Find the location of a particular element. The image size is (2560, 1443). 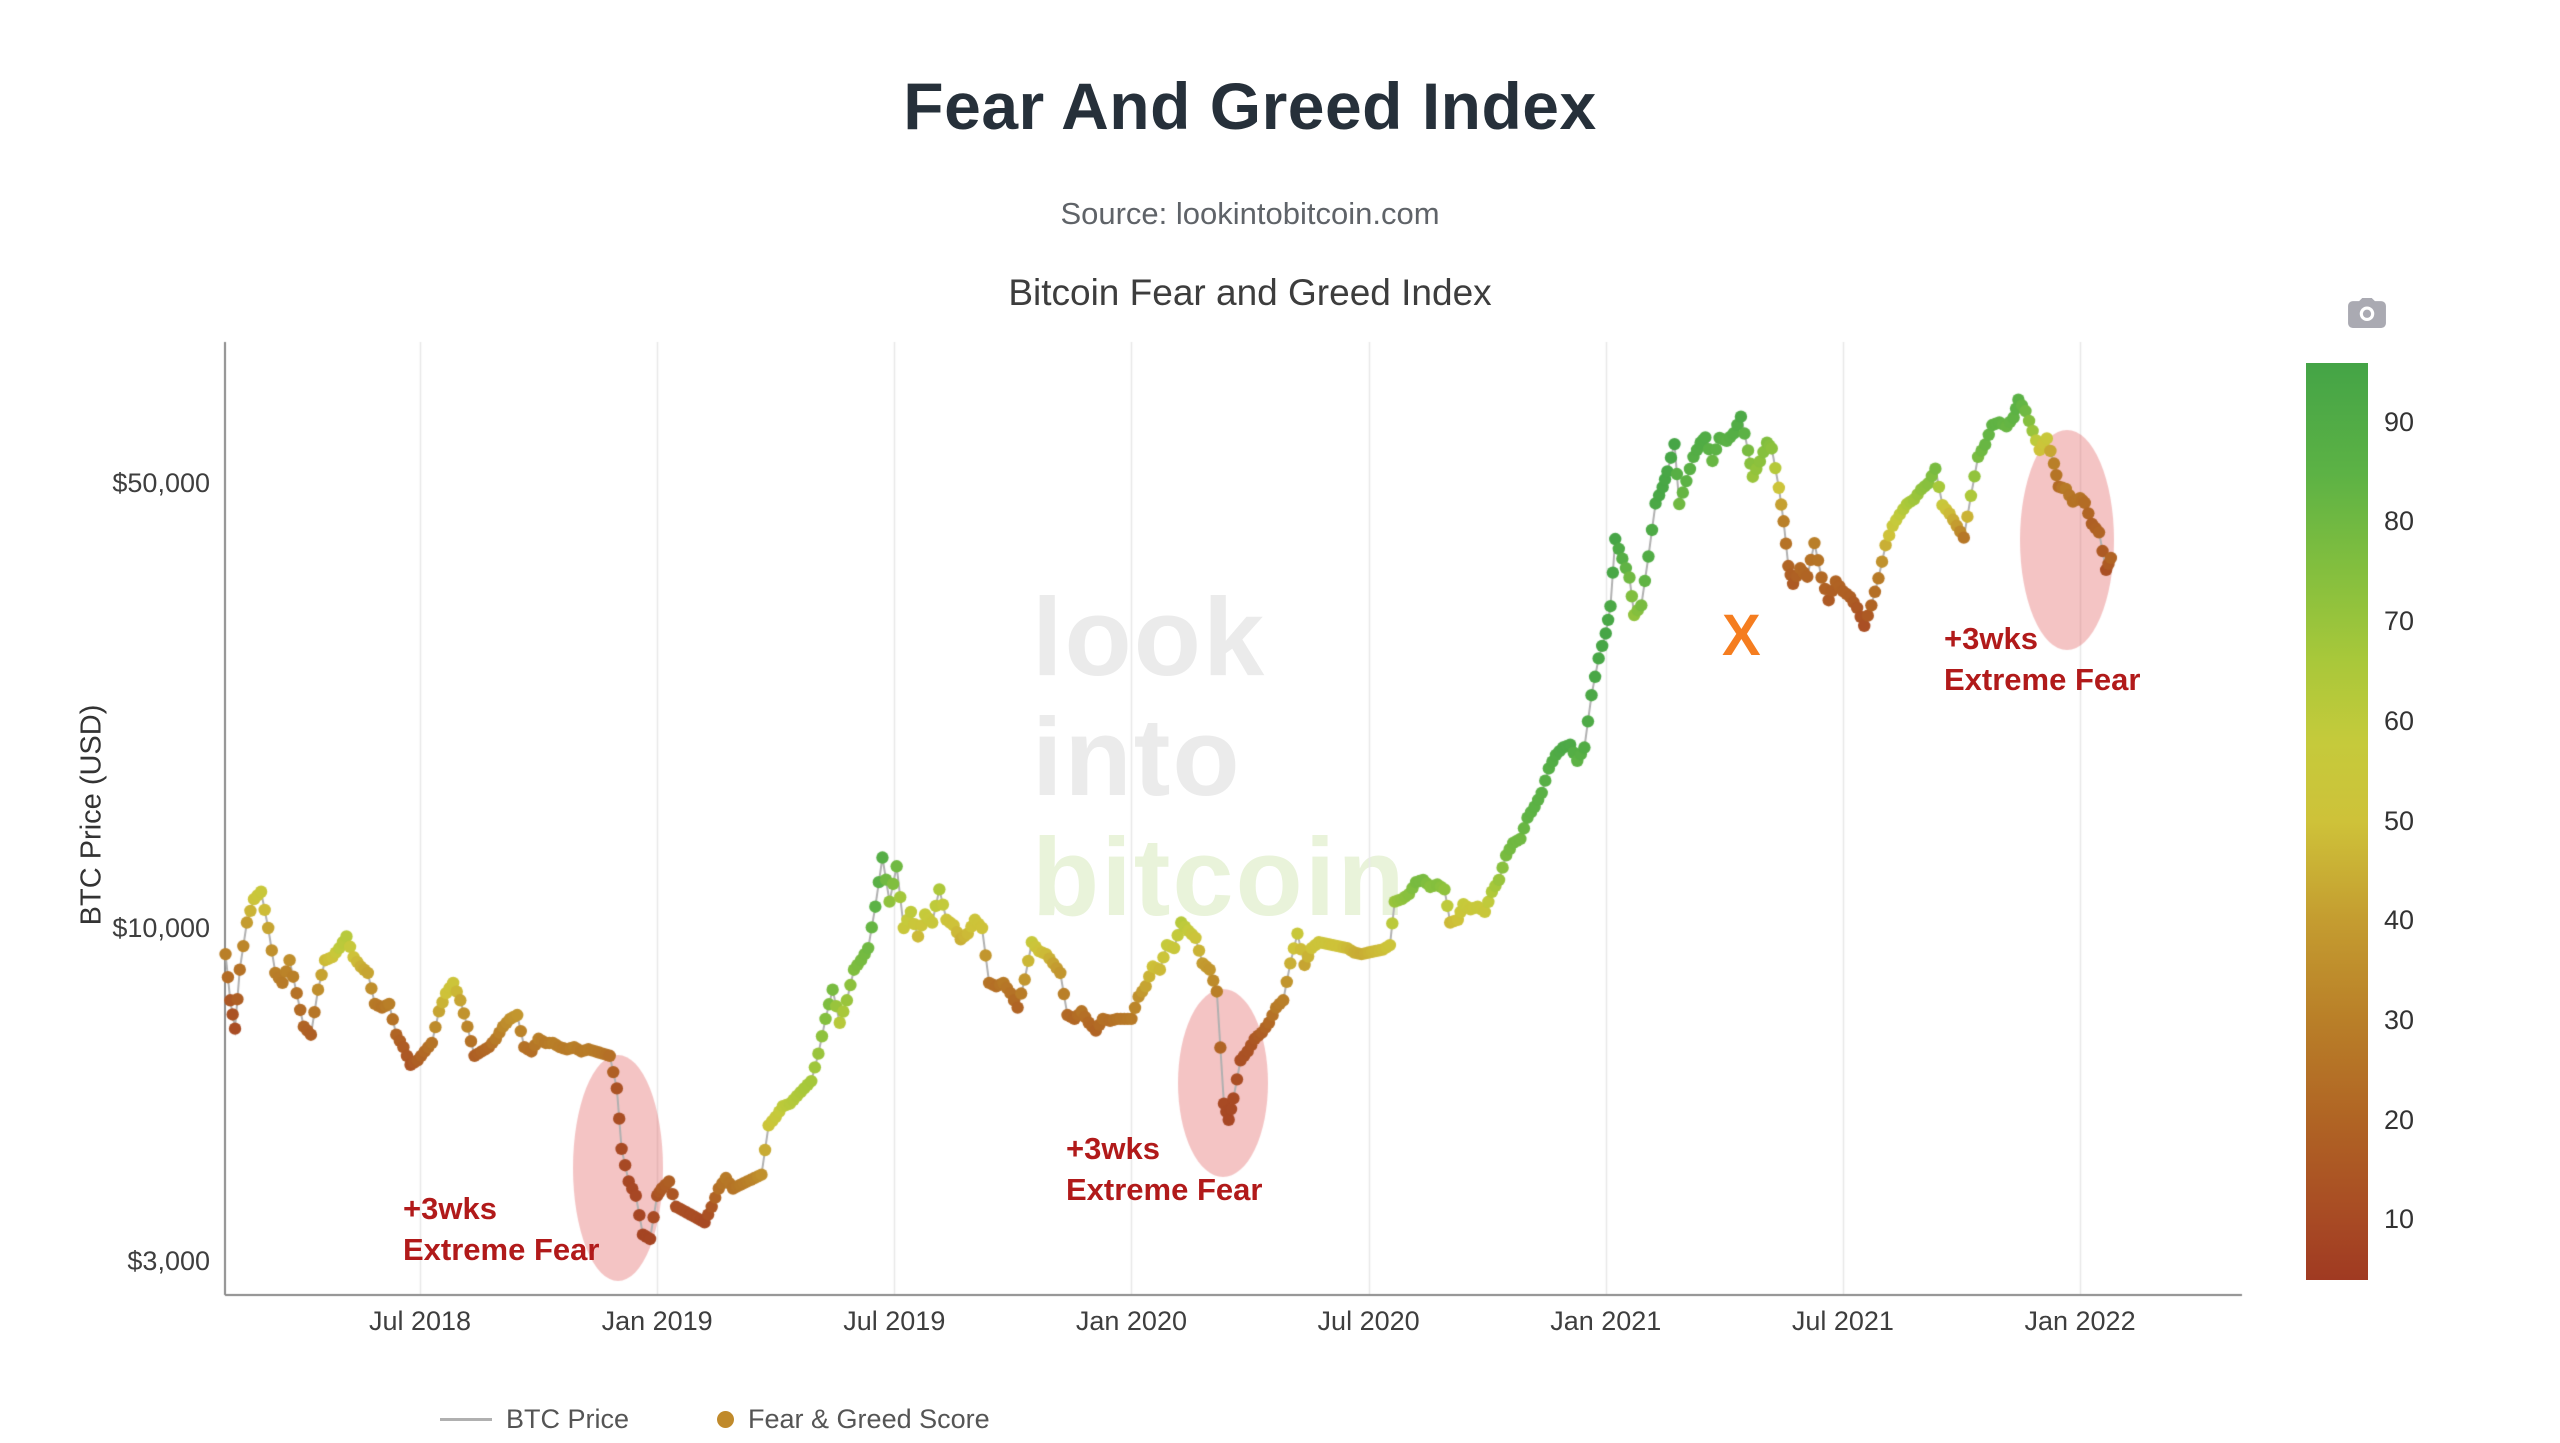

y-tick-0: $50,000 is located at coordinates (161, 482).